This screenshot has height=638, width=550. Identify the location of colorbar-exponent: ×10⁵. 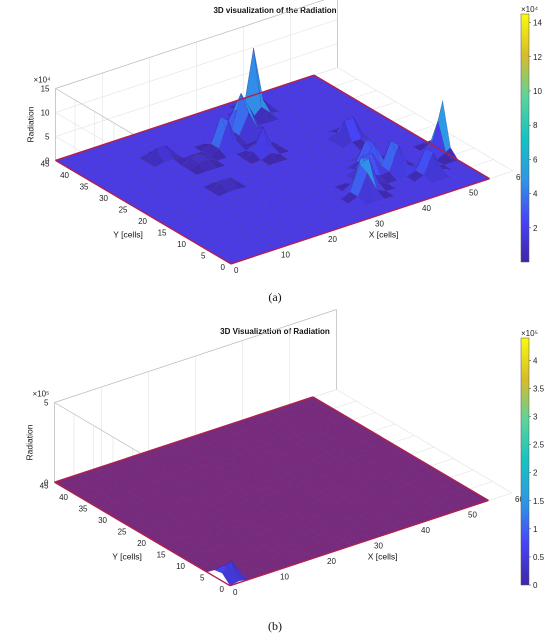
(529, 333).